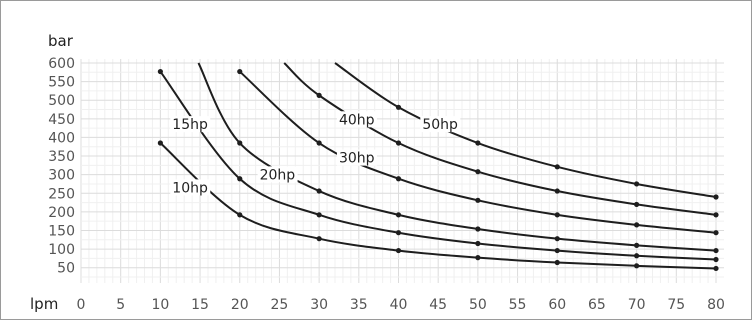 Image resolution: width=752 pixels, height=321 pixels. Describe the element at coordinates (61, 176) in the screenshot. I see `y-tick-label: 300` at that location.